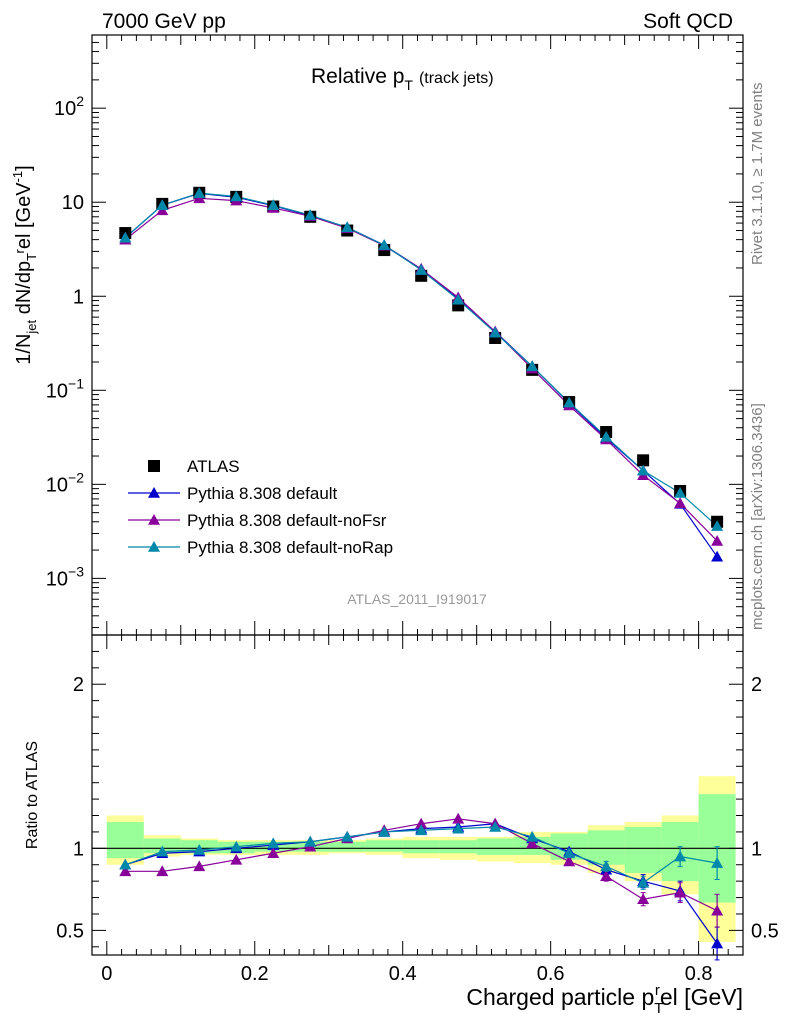 This screenshot has height=1024, width=786. Describe the element at coordinates (757, 516) in the screenshot. I see `mcplots-side-label: mcplots.cern.ch [arXiv:1306.3436]` at that location.